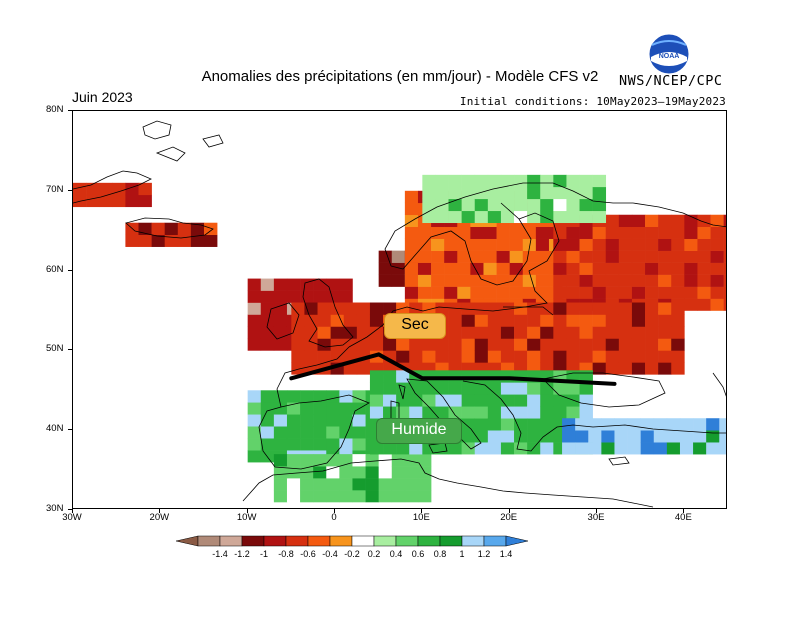 This screenshot has height=618, width=800. What do you see at coordinates (517, 541) in the screenshot?
I see `legend-arrow-right` at bounding box center [517, 541].